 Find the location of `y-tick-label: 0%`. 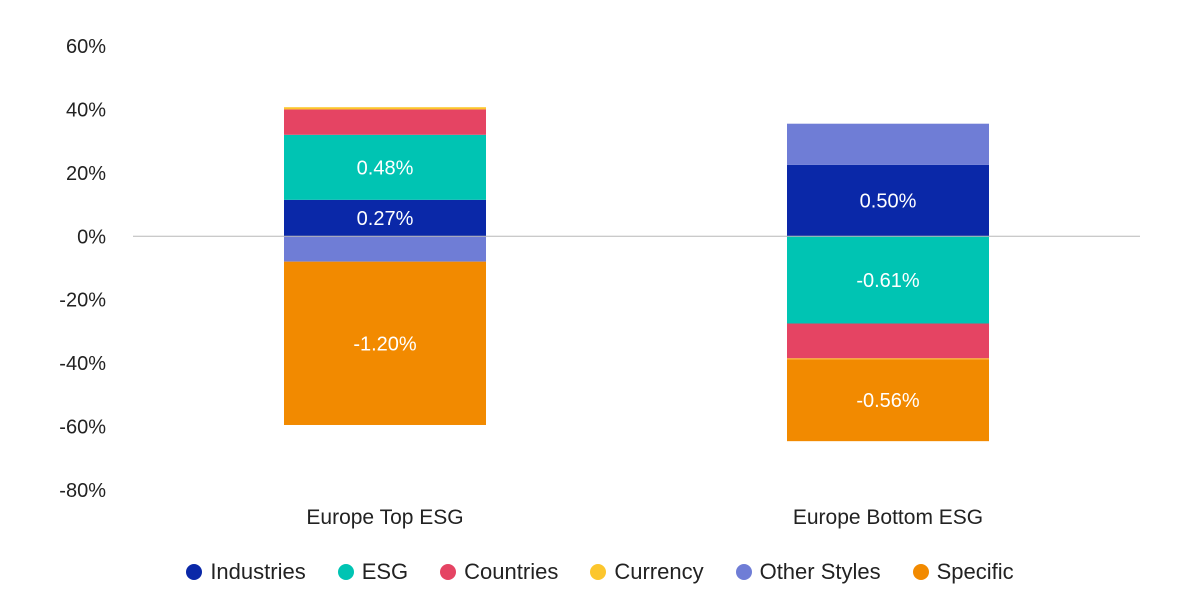

y-tick-label: 0% is located at coordinates (91, 237).